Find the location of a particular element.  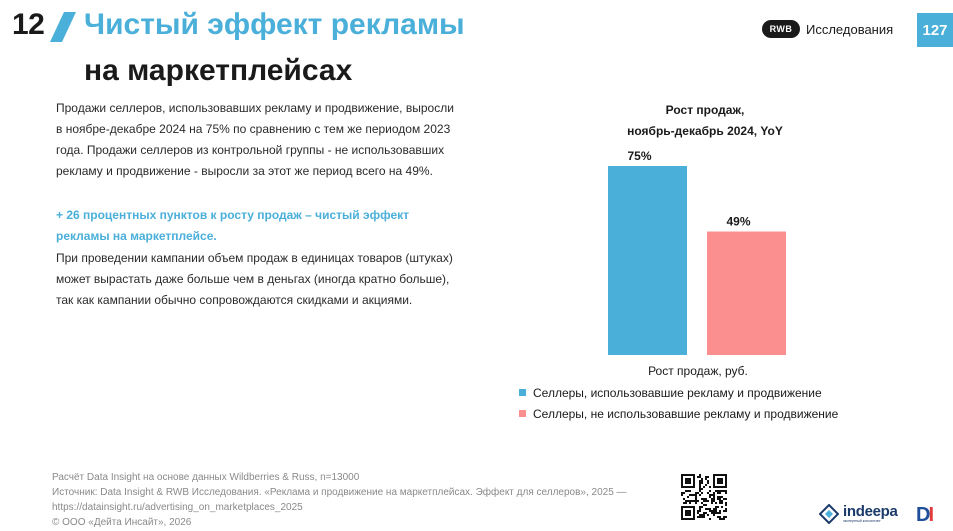

slide-number: 12 is located at coordinates (28, 24).